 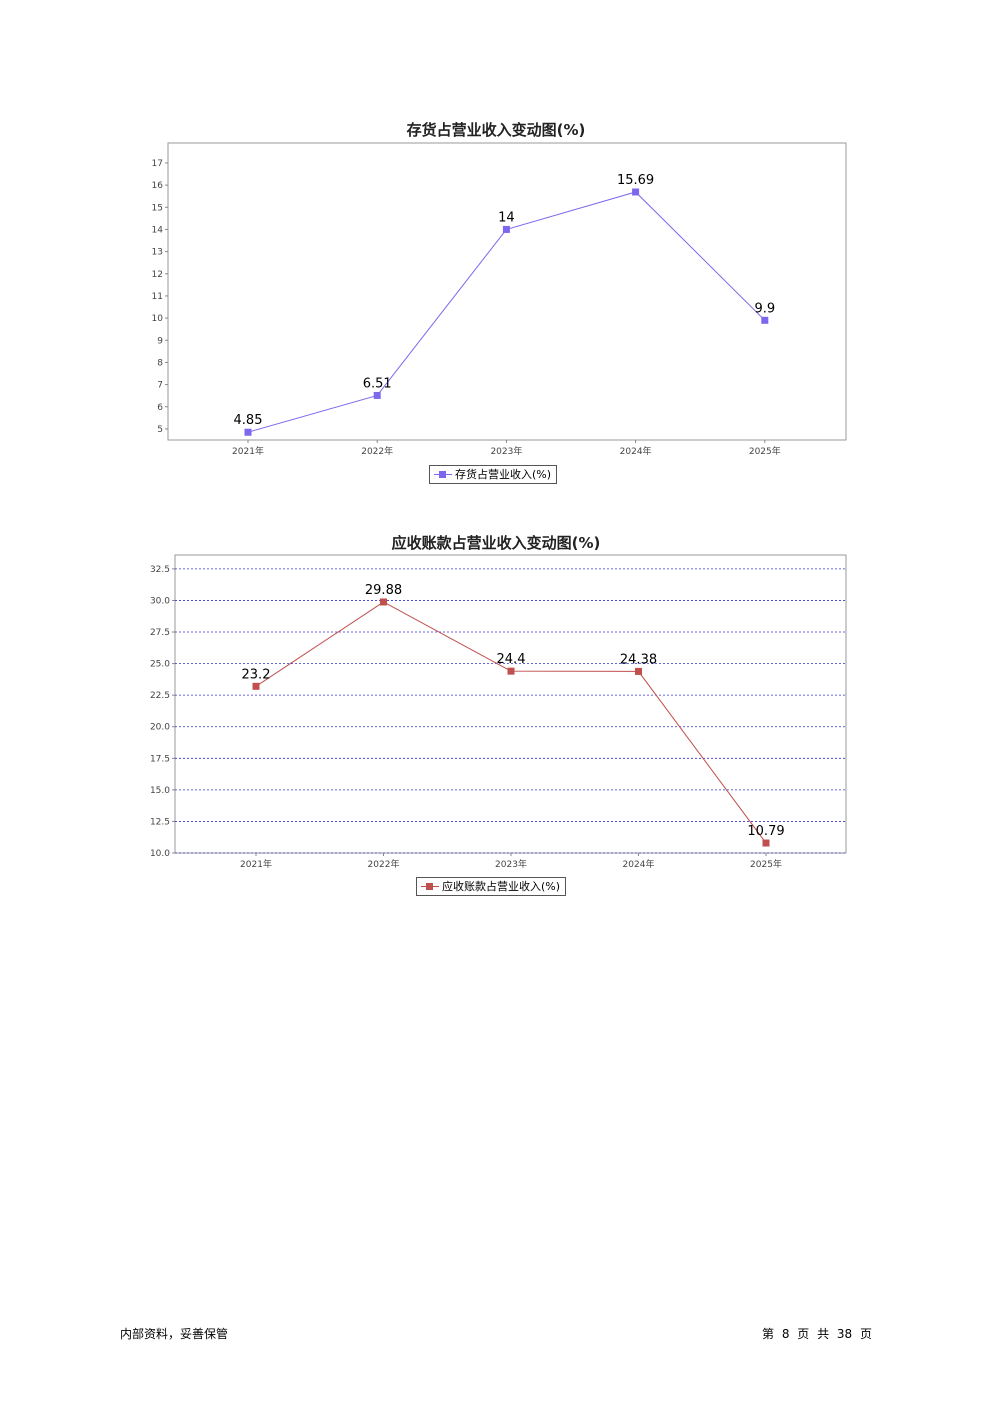 What do you see at coordinates (157, 208) in the screenshot?
I see `chart1-ytick-label: 15` at bounding box center [157, 208].